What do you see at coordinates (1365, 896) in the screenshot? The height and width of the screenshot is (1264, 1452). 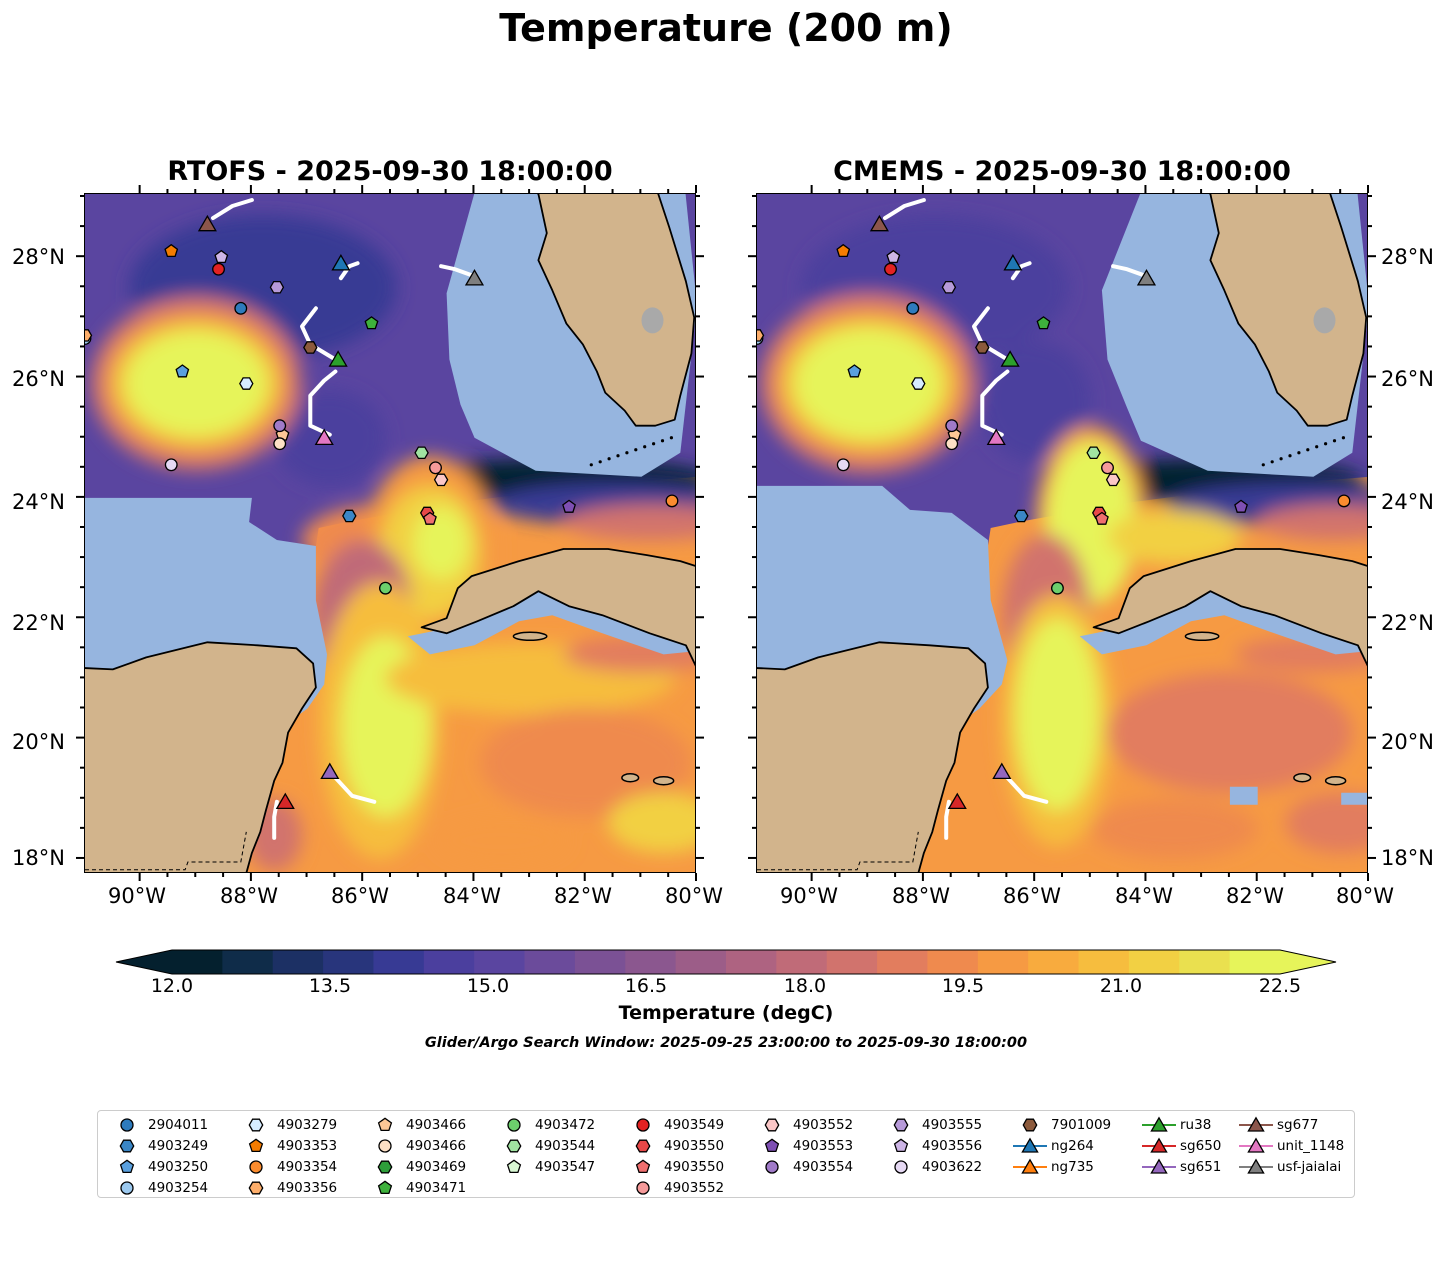 I see `lon-label-right-80: 80°W` at bounding box center [1365, 896].